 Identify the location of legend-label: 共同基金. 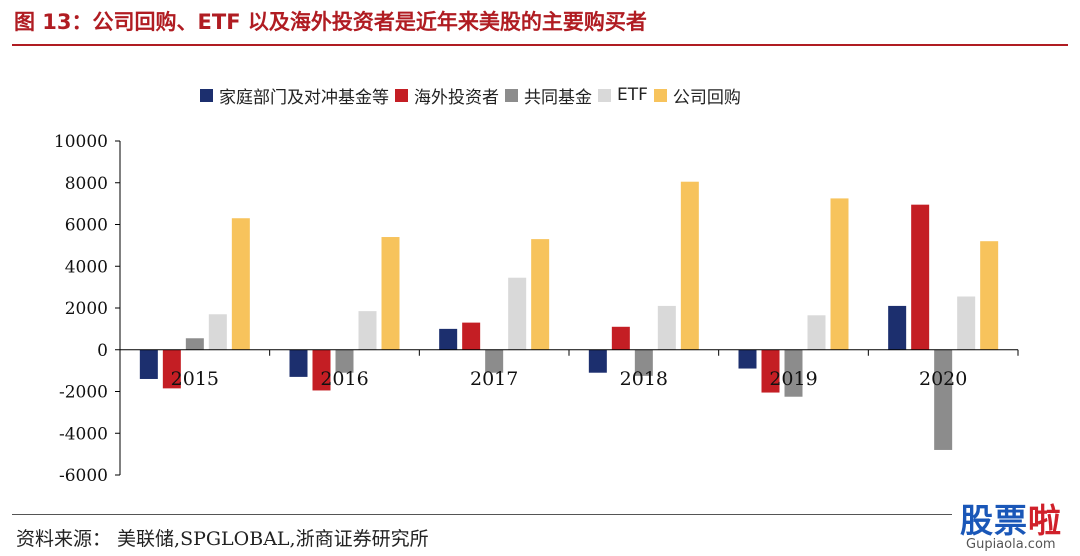
(558, 97).